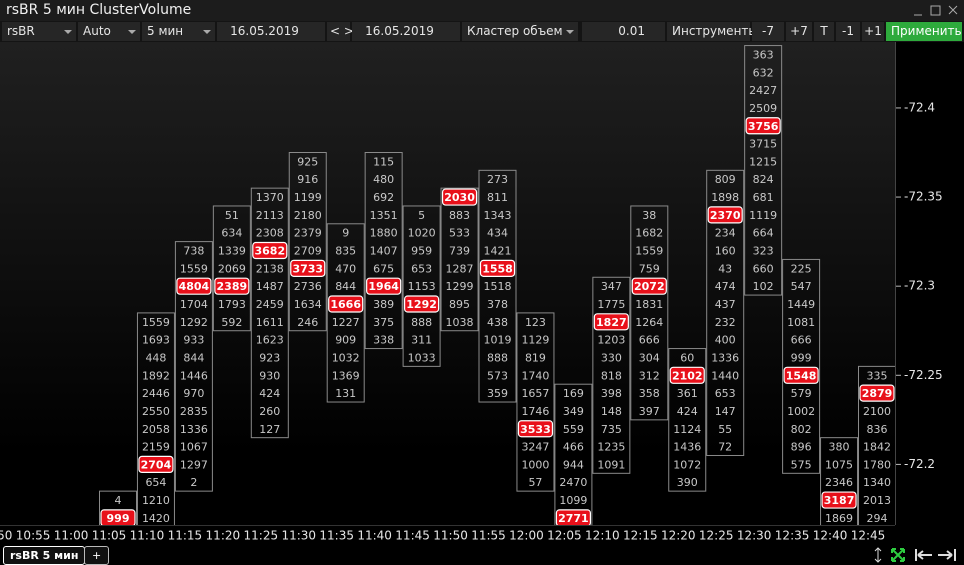 The height and width of the screenshot is (565, 964). I want to click on scale-icon, so click(878, 555).